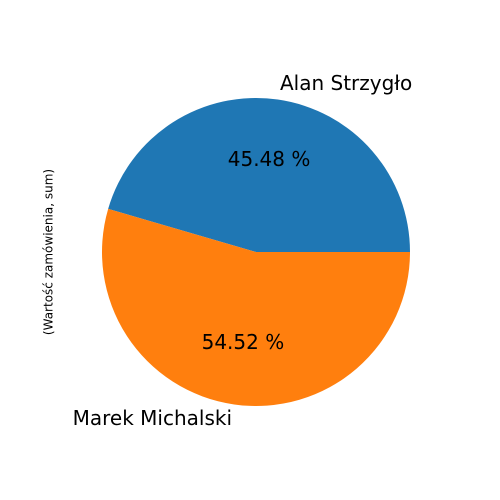 This screenshot has width=500, height=500. I want to click on slice-percent-label-1: 54.52 %, so click(243, 342).